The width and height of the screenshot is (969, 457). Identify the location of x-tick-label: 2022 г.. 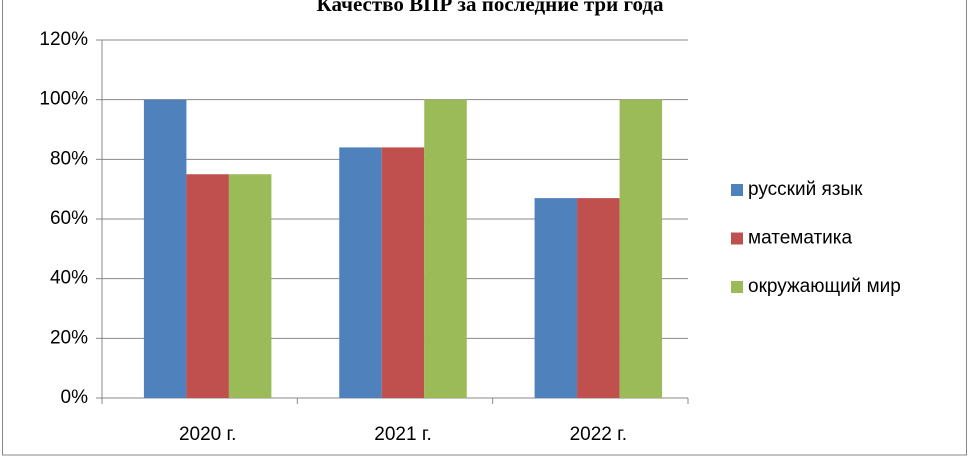
(598, 434).